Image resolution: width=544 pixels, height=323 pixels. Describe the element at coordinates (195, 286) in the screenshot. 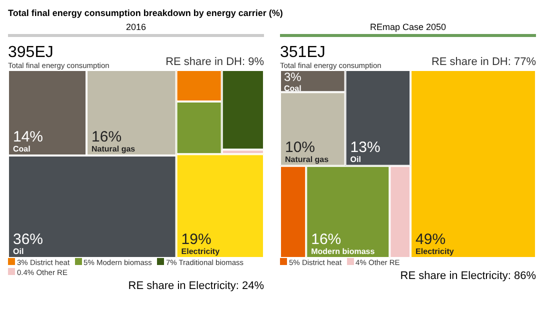

I see `text: RE share in Electricity: 24%` at that location.